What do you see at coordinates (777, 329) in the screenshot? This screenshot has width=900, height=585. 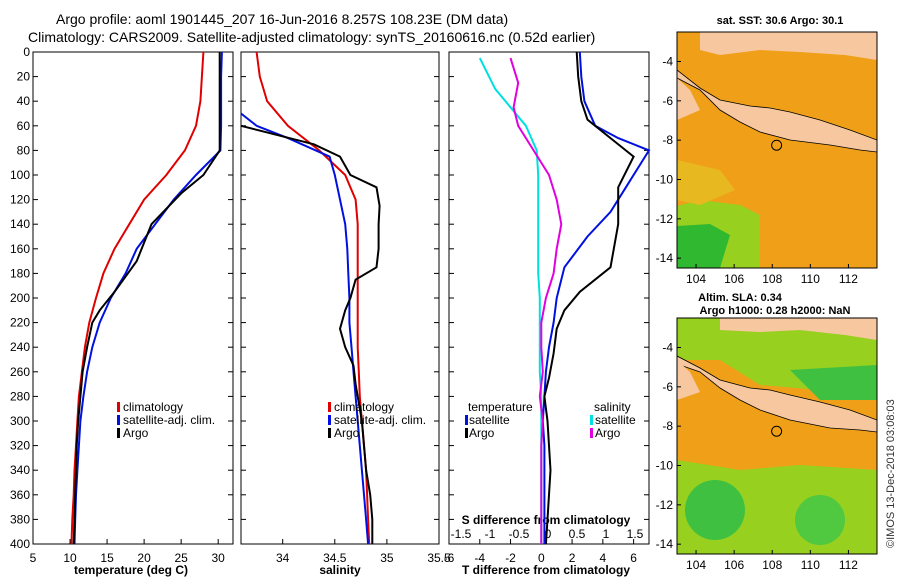 I see `sla-land-borneo` at bounding box center [777, 329].